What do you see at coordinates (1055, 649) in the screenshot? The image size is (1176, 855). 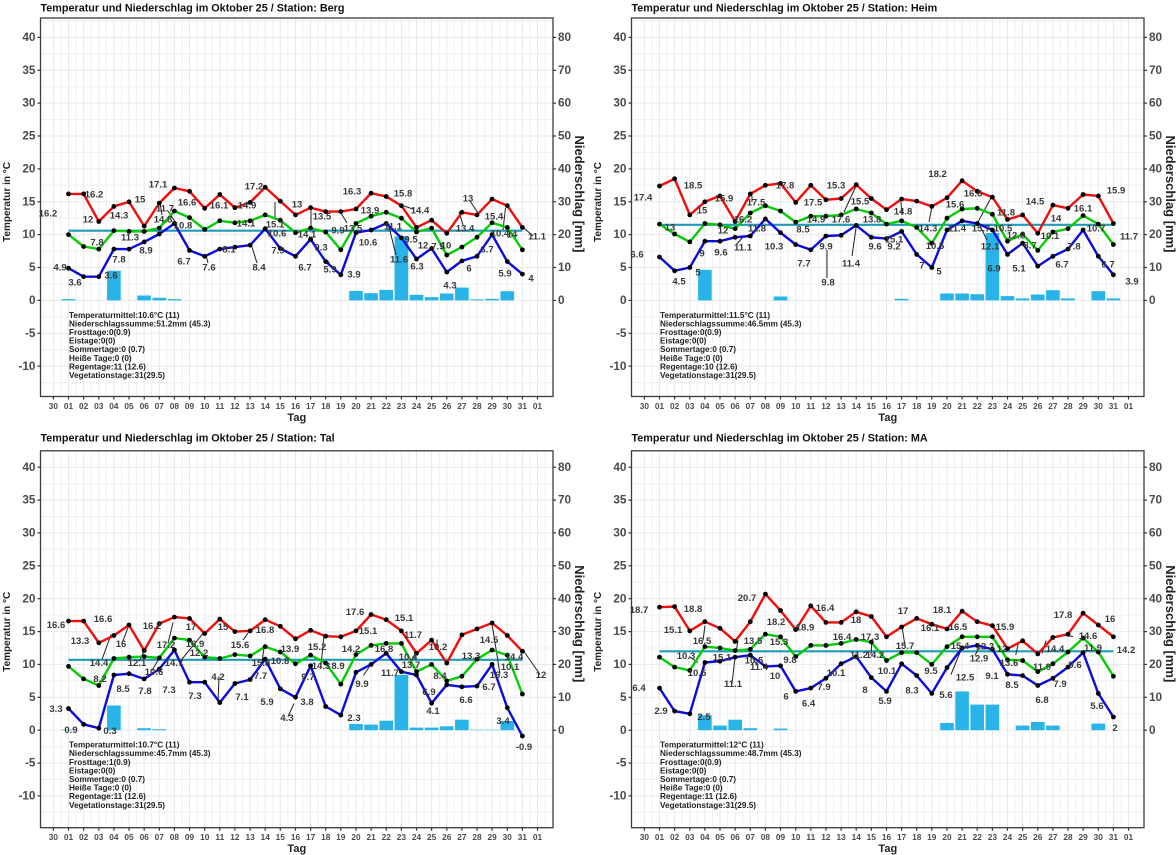 I see `svg-text: 14.4` at bounding box center [1055, 649].